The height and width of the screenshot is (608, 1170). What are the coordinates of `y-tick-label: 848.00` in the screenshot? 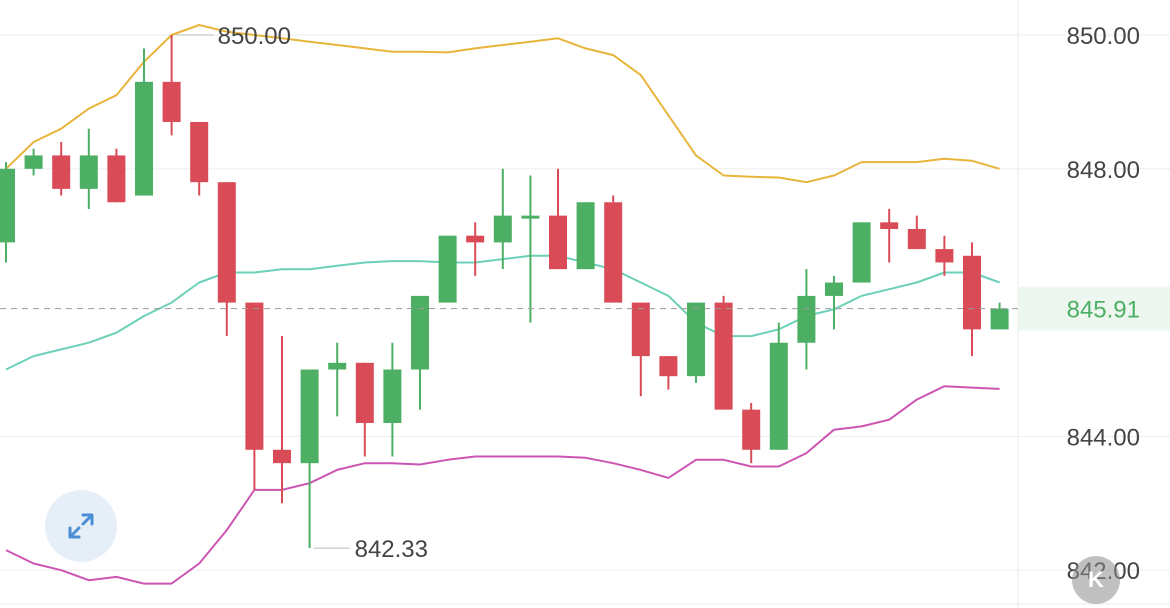 It's located at (1103, 170).